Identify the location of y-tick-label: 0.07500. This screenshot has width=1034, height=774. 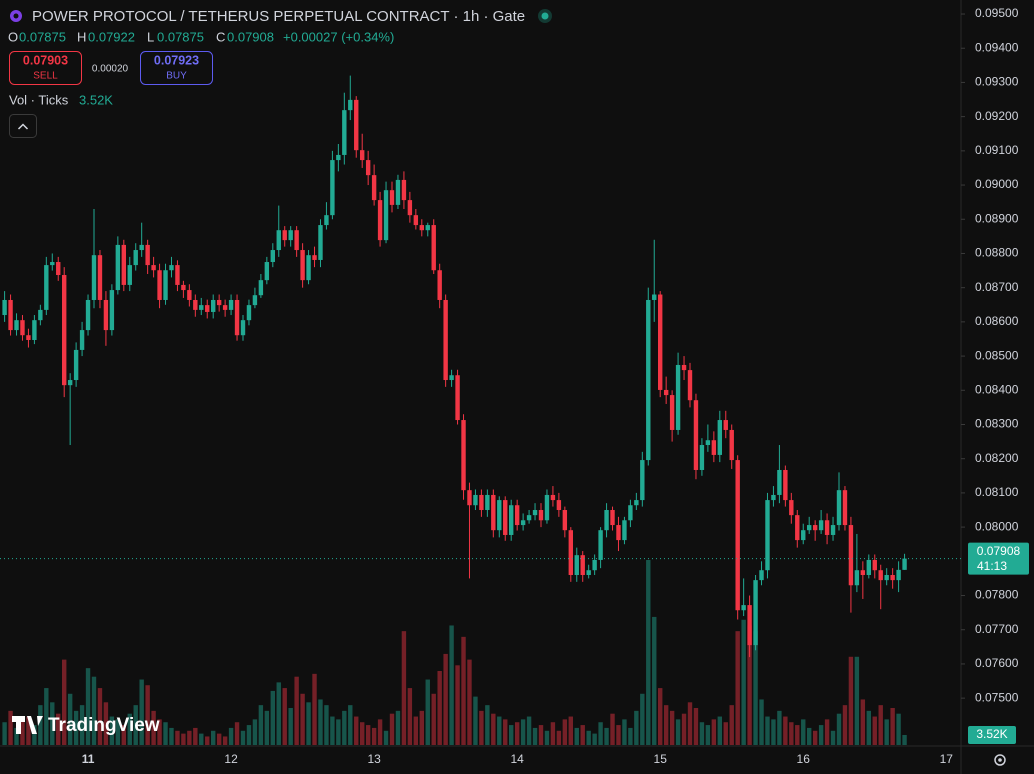
(997, 697).